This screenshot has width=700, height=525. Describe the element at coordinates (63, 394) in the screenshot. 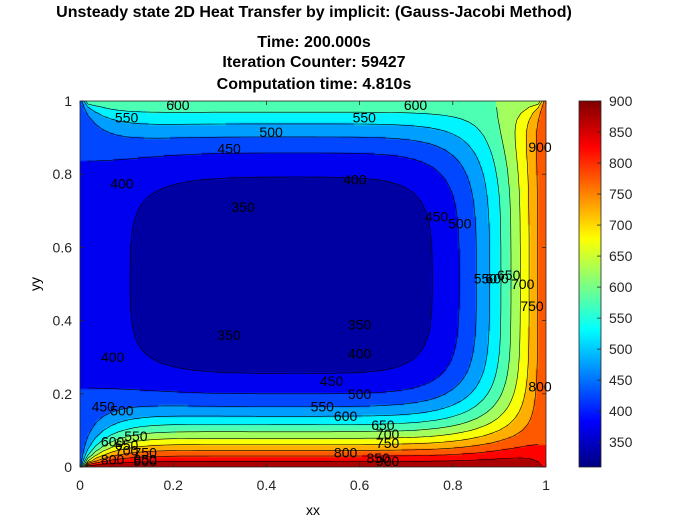

I see `y-tick-label: 0.2` at that location.